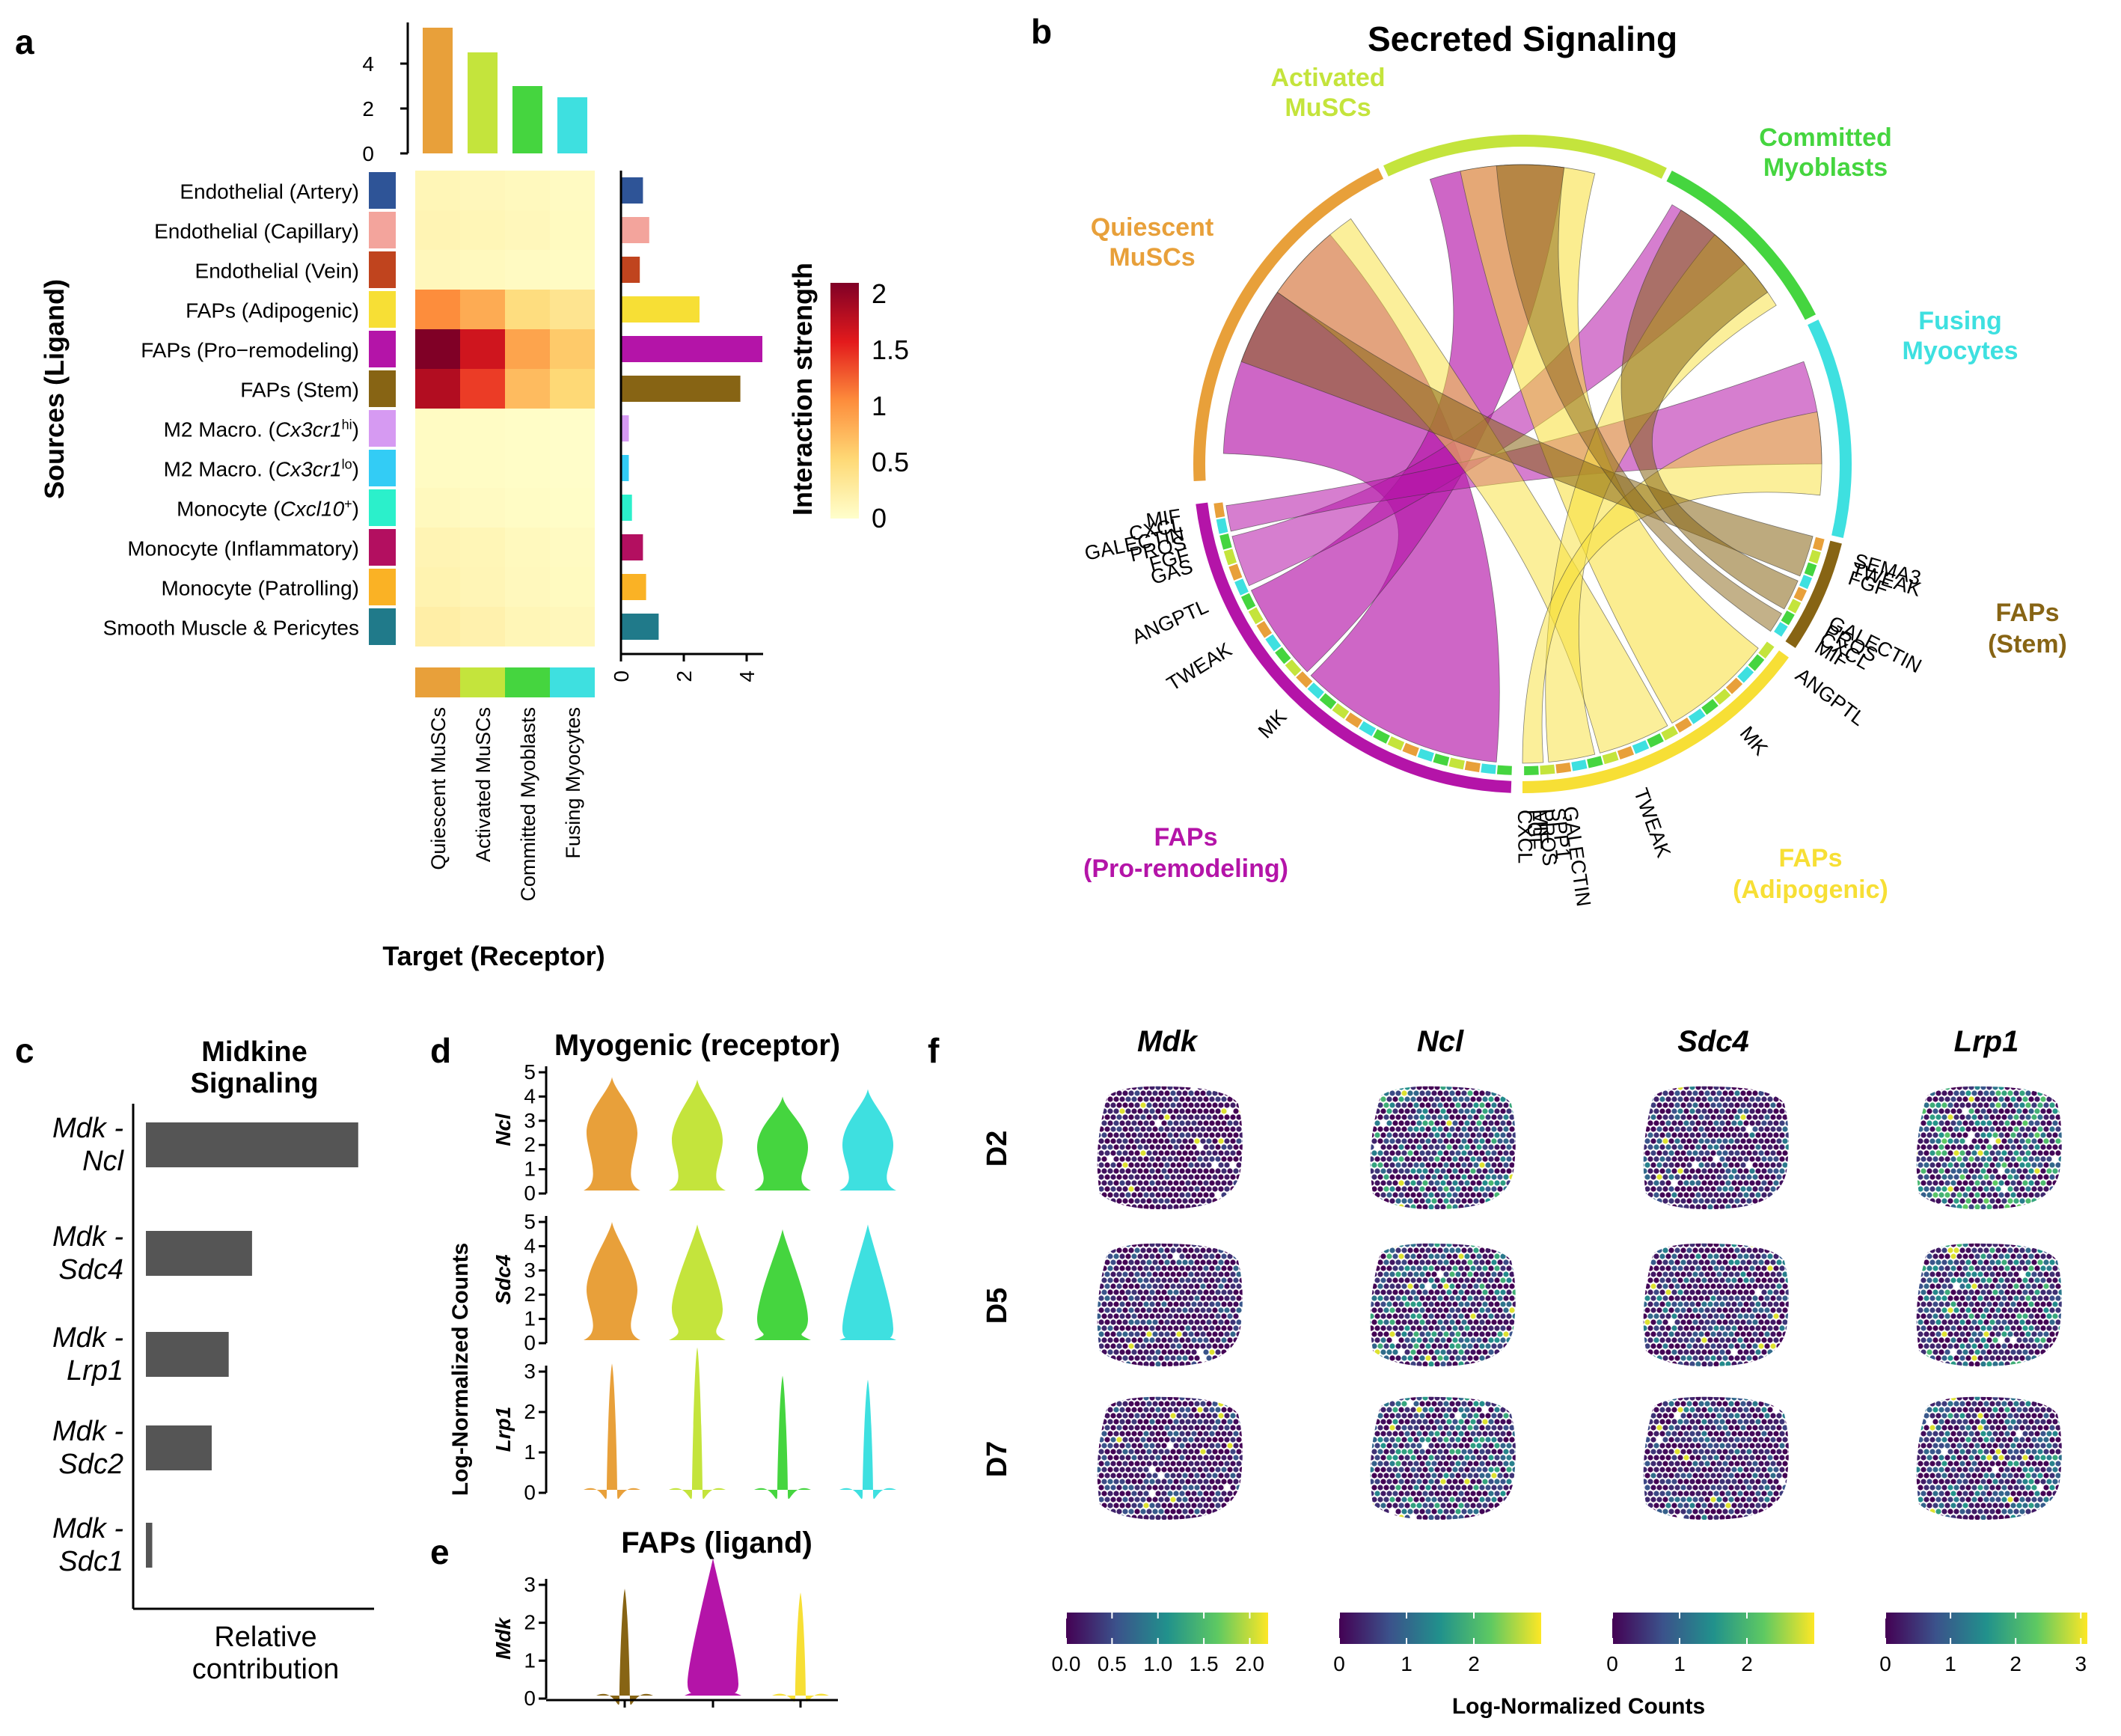 This screenshot has height=1736, width=2121. What do you see at coordinates (90, 1270) in the screenshot?
I see `midkine-pair-label: Sdc4` at bounding box center [90, 1270].